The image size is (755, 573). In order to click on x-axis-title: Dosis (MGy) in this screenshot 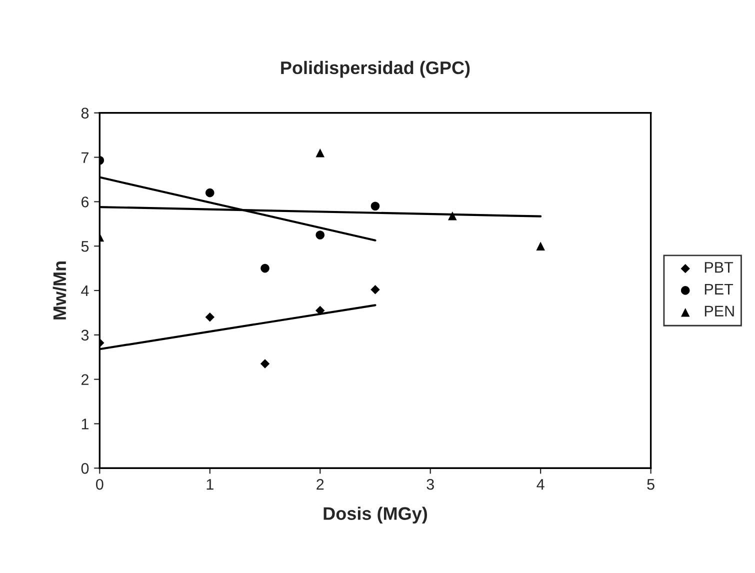, I will do `click(376, 515)`.